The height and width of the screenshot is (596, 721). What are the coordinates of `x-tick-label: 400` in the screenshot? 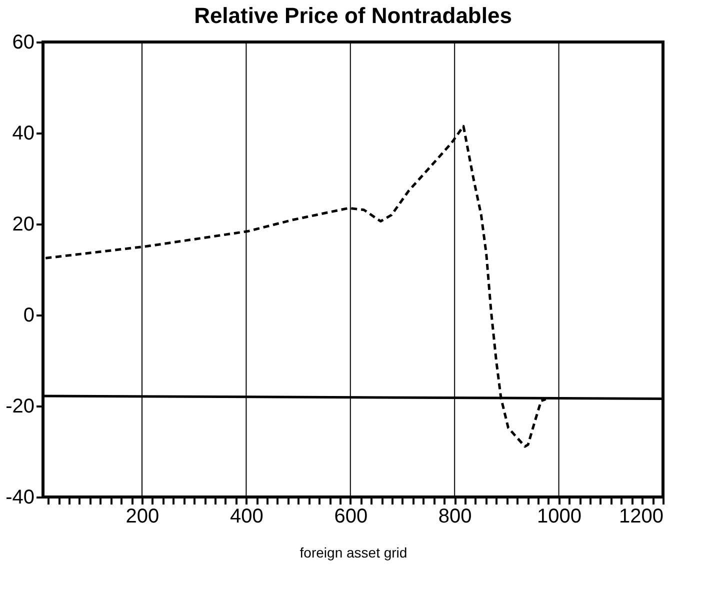 It's located at (247, 517).